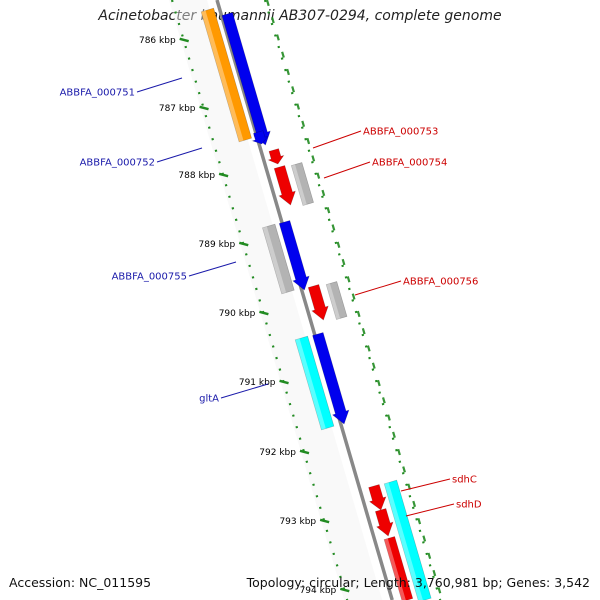 This screenshot has height=600, width=600. Describe the element at coordinates (430, 510) in the screenshot. I see `leader-line-sdhd` at that location.